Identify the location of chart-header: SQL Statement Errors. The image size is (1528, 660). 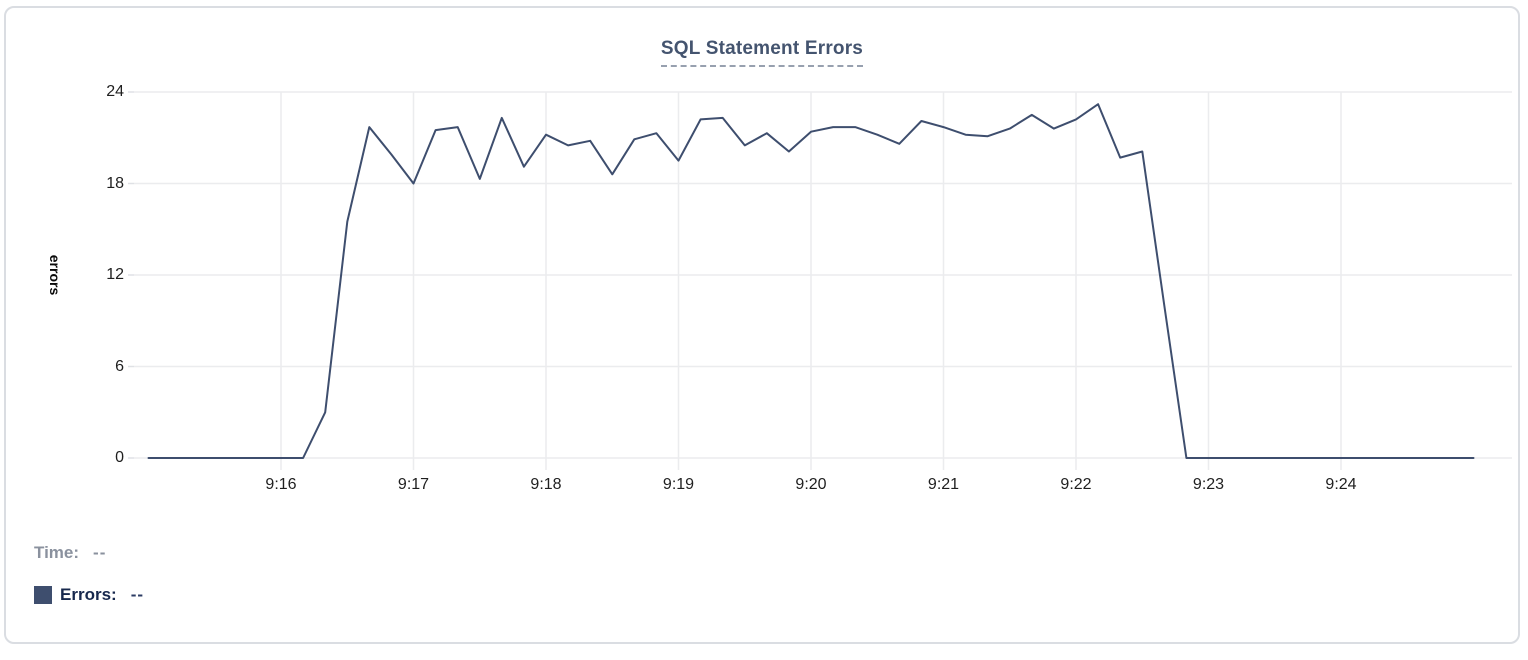
(762, 52).